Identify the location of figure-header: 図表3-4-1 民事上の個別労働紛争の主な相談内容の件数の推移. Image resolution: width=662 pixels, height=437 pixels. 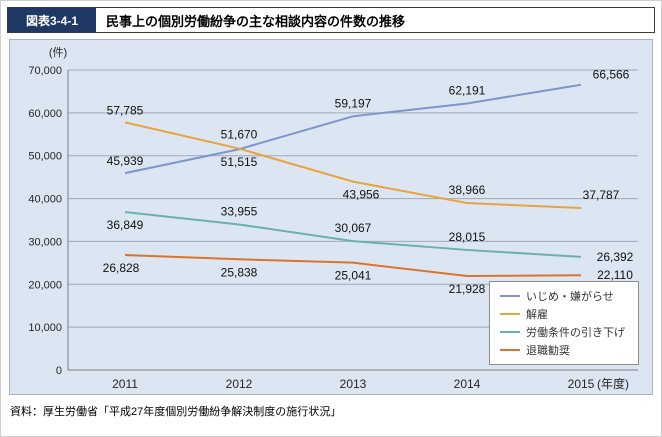
(331, 20).